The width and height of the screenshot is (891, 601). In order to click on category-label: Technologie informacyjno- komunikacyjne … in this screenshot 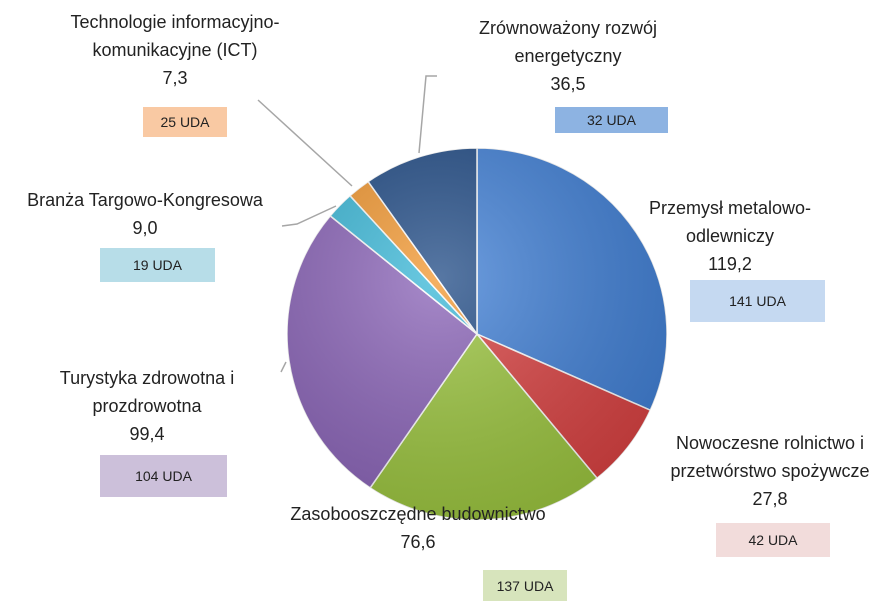, I will do `click(175, 36)`.